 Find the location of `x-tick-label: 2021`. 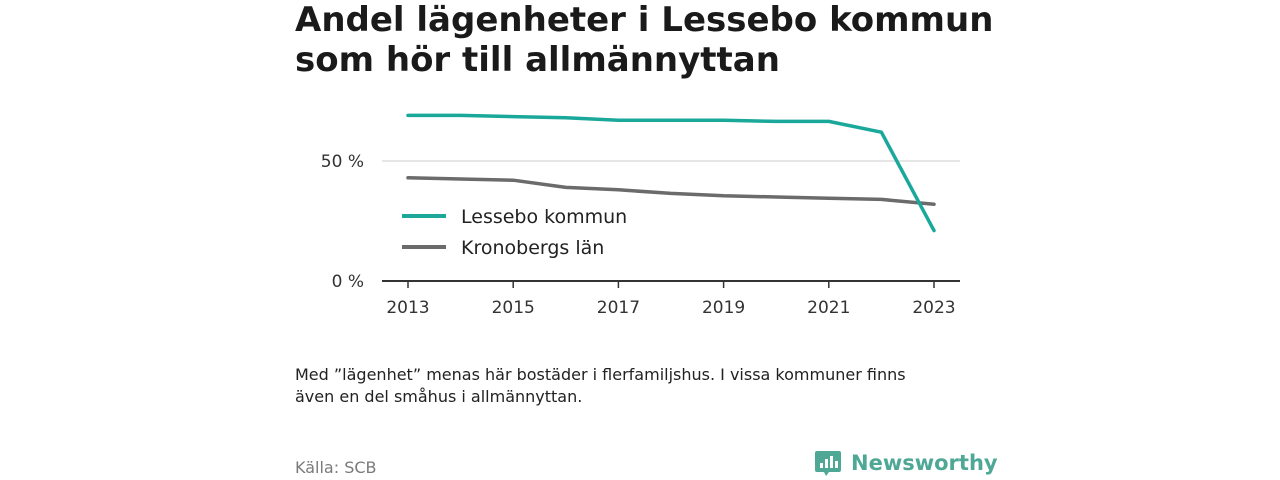

x-tick-label: 2021 is located at coordinates (828, 308).